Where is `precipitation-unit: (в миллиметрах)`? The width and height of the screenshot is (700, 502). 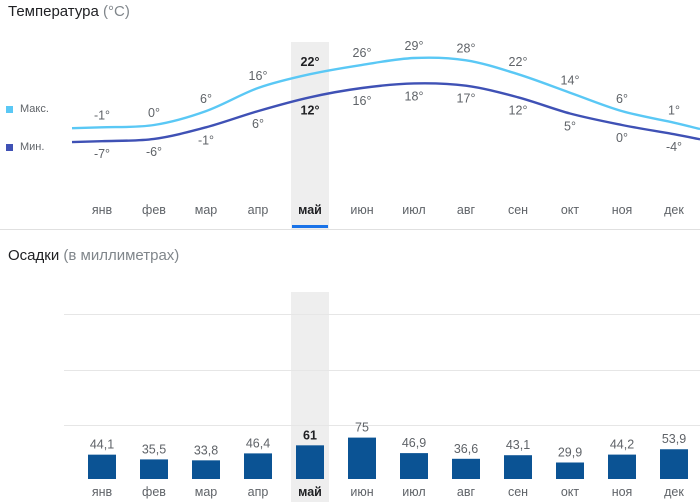
precipitation-unit: (в миллиметрах) is located at coordinates (121, 255).